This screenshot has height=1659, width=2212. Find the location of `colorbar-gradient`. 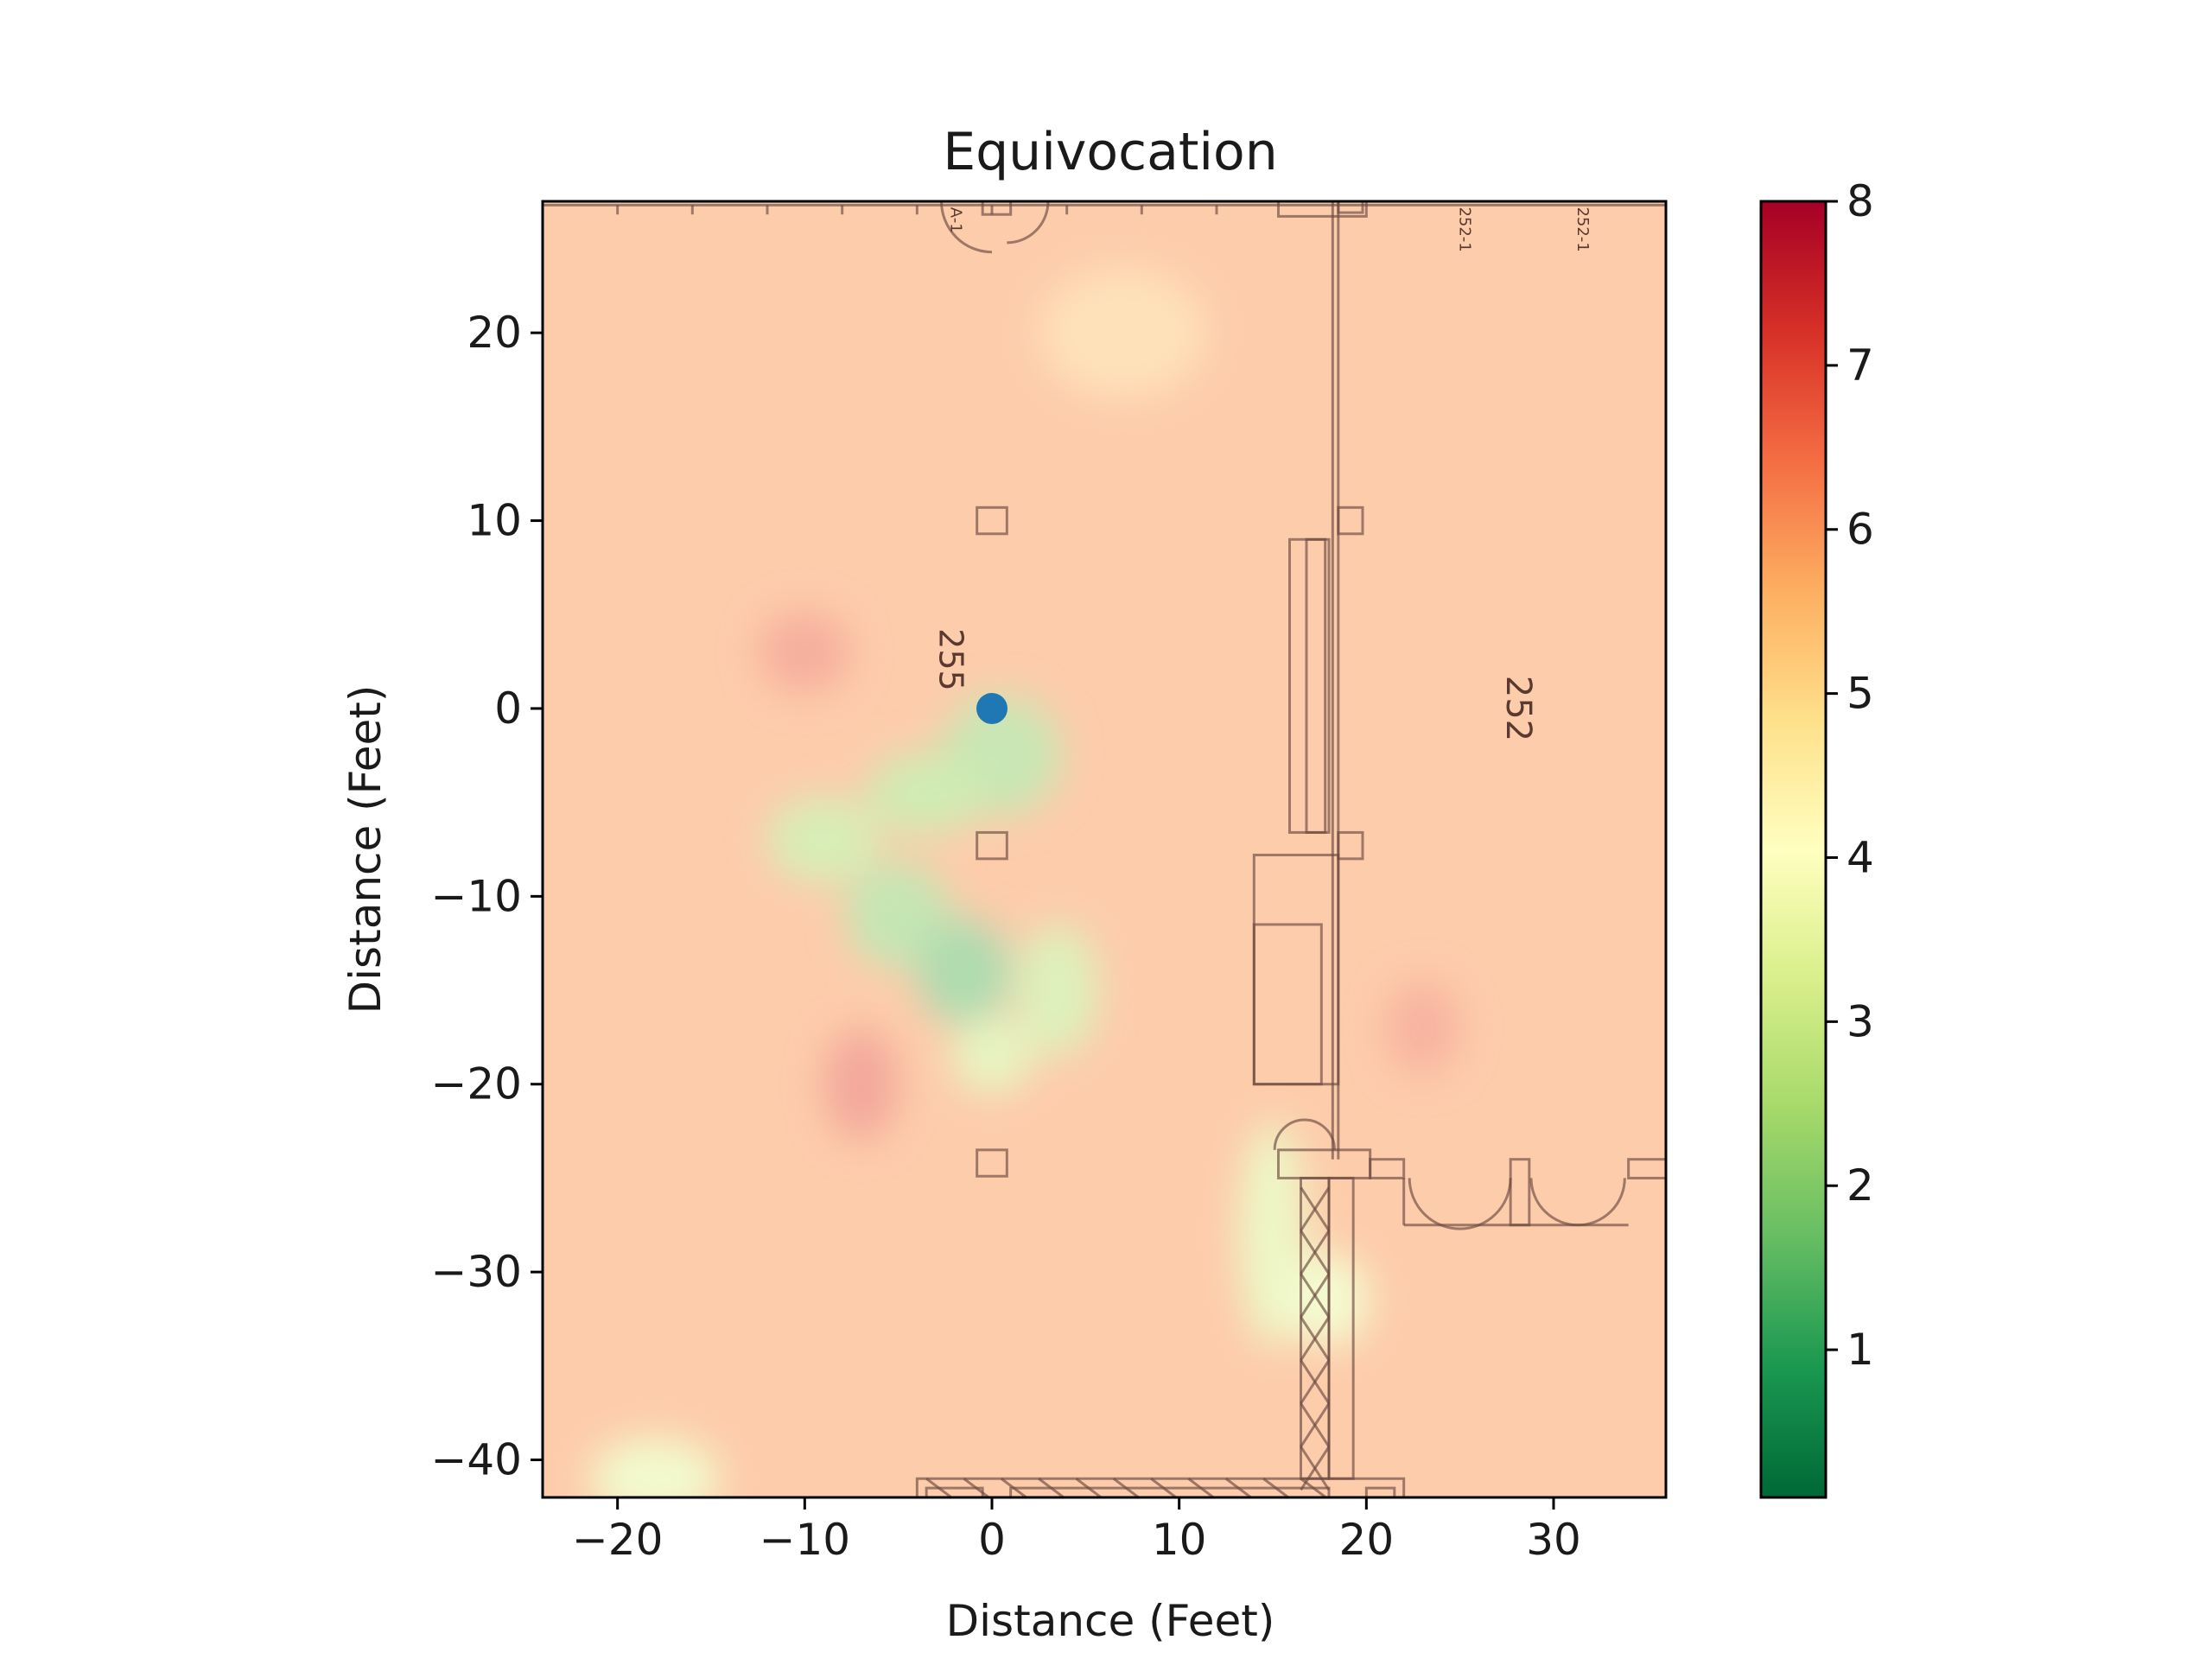

colorbar-gradient is located at coordinates (1793, 849).